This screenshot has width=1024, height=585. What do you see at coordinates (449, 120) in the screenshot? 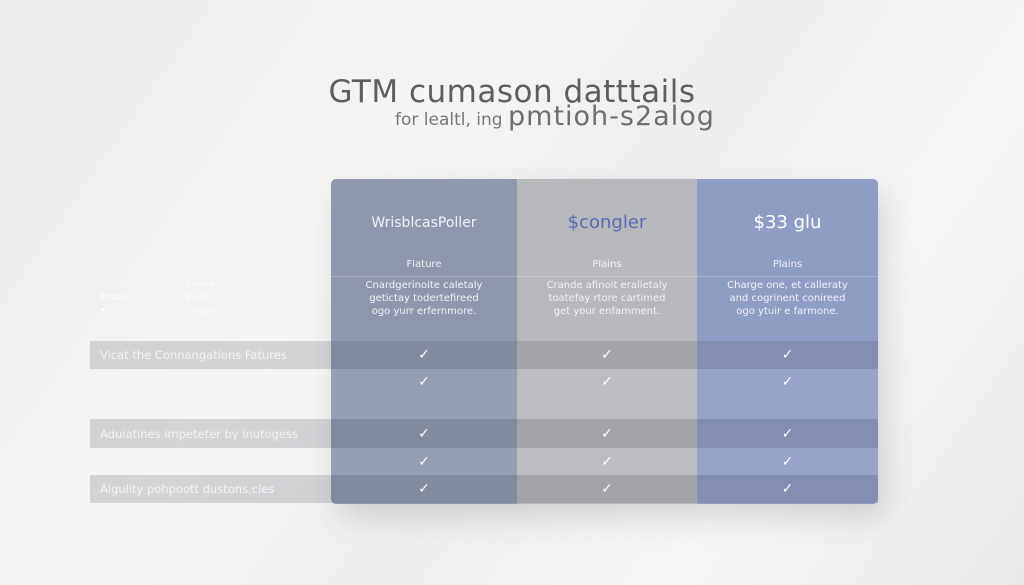
I see `subtitle-small: for lealtl, ing` at bounding box center [449, 120].